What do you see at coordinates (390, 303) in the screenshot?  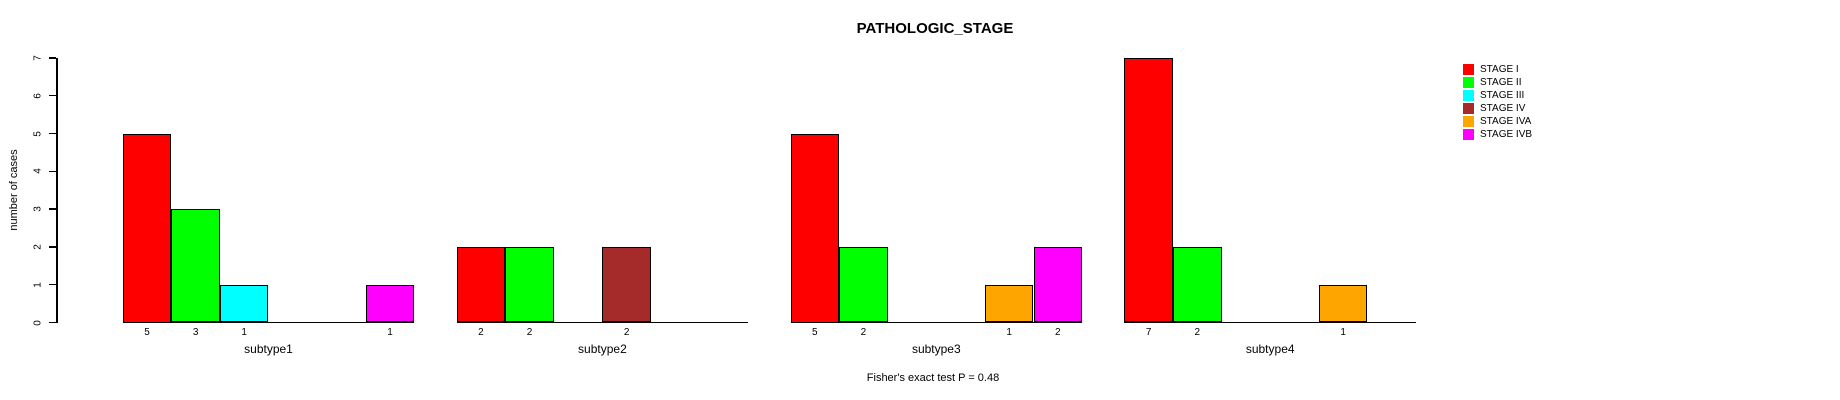 I see `bar-stage-ivb-subtype1` at bounding box center [390, 303].